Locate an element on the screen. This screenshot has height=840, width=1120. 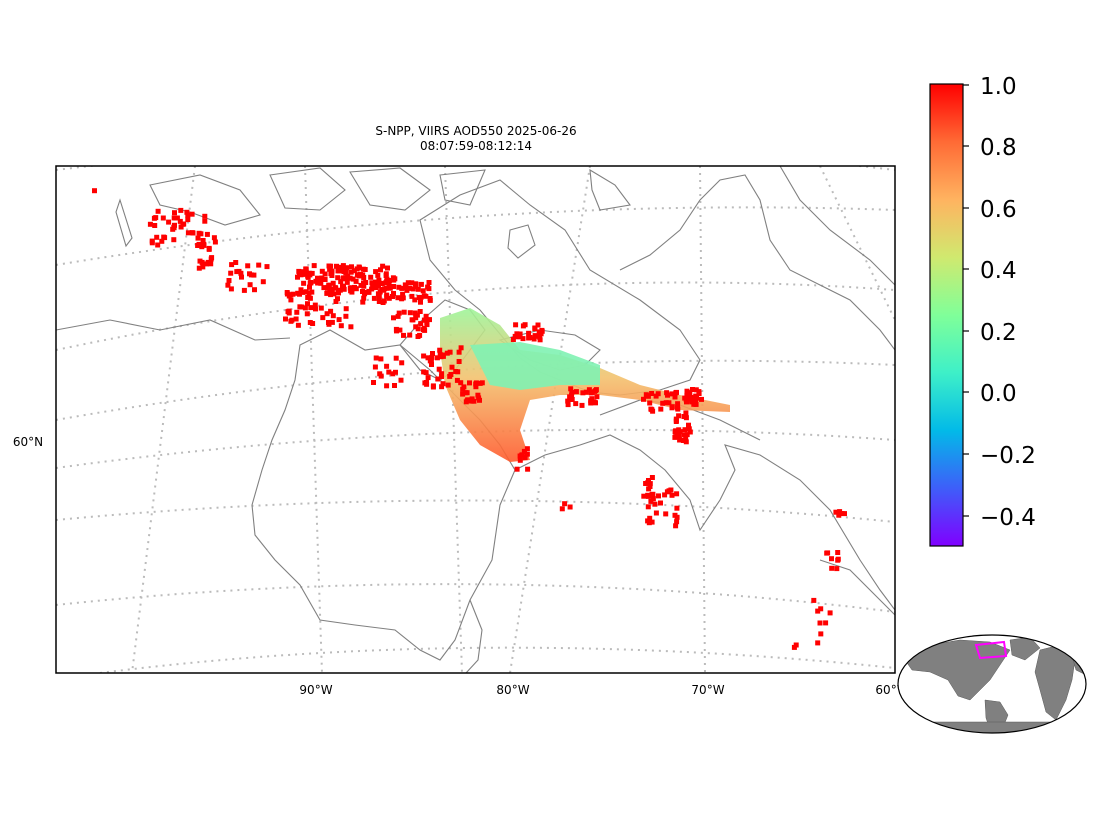
globe-outline is located at coordinates (992, 684).